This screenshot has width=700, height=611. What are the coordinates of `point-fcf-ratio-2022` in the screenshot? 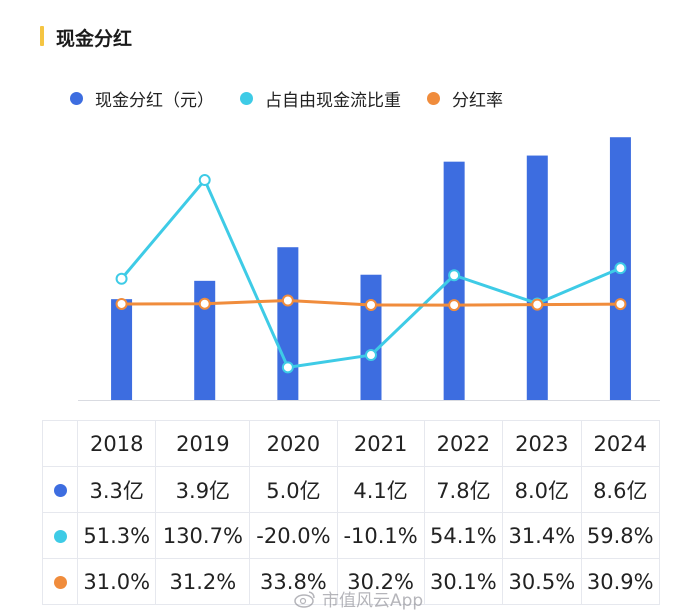 It's located at (454, 275).